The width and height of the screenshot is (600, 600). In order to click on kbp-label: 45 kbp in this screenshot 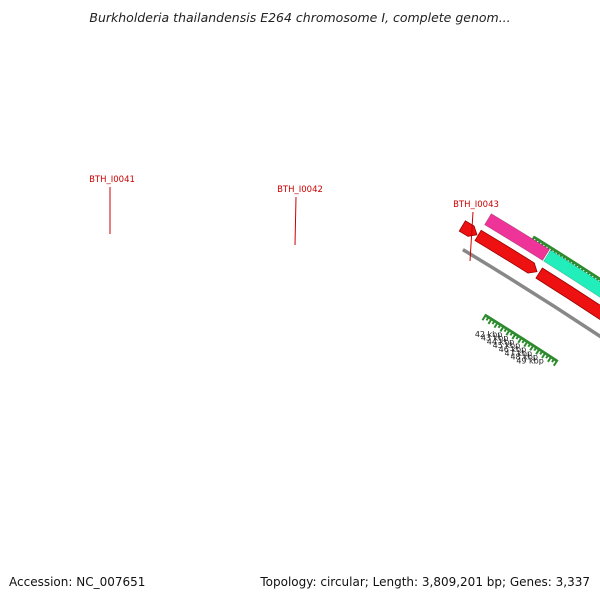, I will do `click(507, 345)`.